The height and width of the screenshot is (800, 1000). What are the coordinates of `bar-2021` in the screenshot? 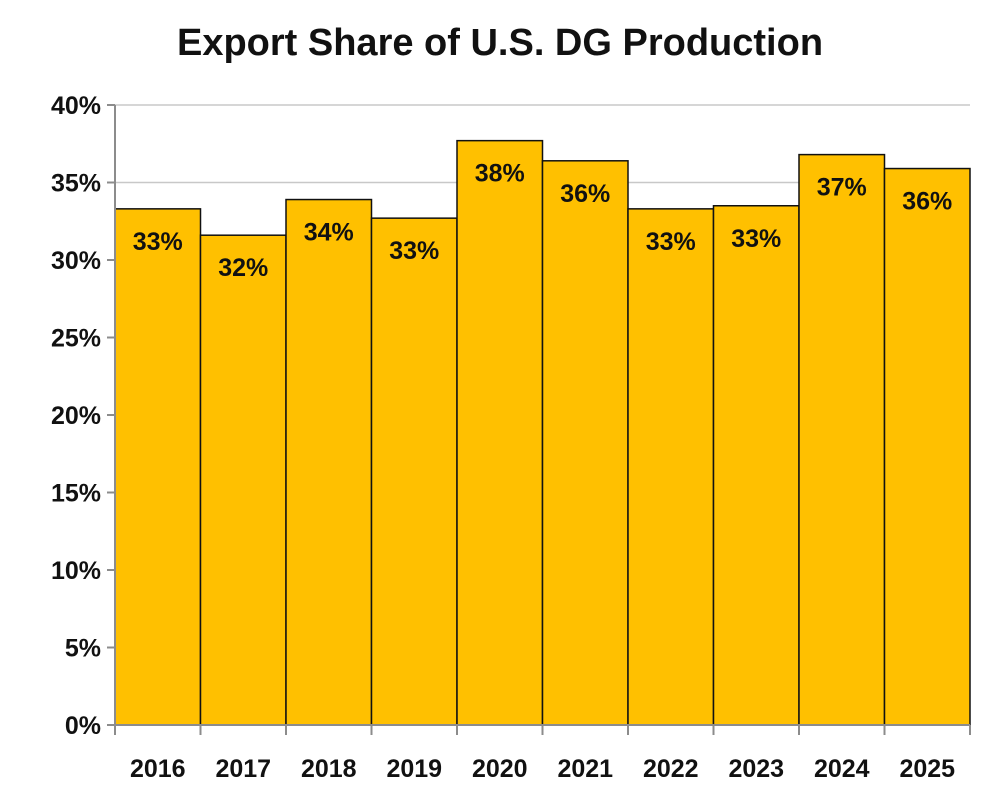 It's located at (585, 443).